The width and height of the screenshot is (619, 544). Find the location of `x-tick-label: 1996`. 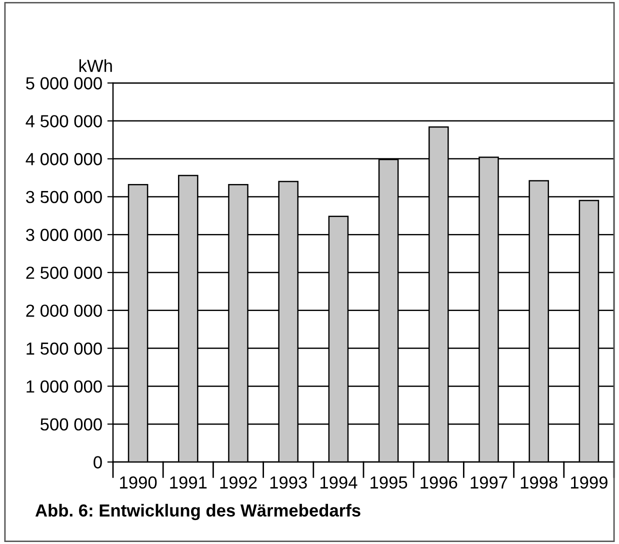

x-tick-label: 1996 is located at coordinates (439, 482).